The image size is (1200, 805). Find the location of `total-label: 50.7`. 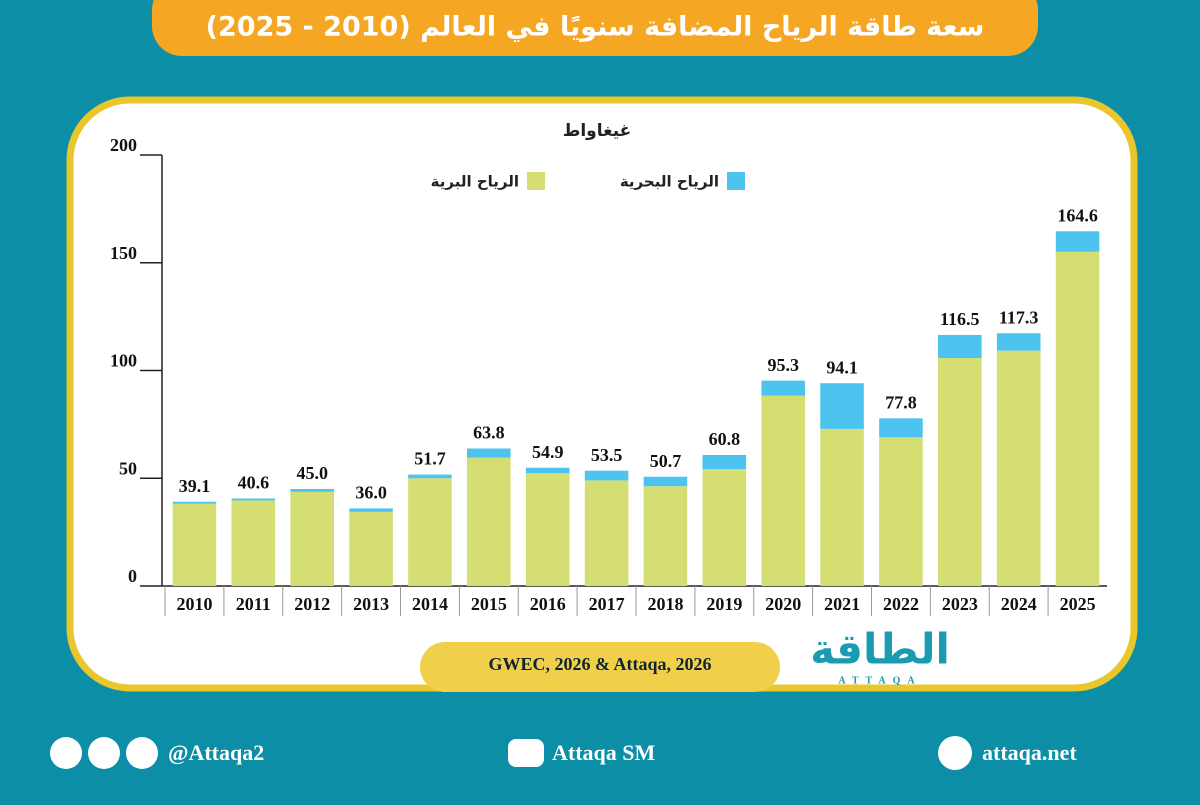

total-label: 50.7 is located at coordinates (666, 461).